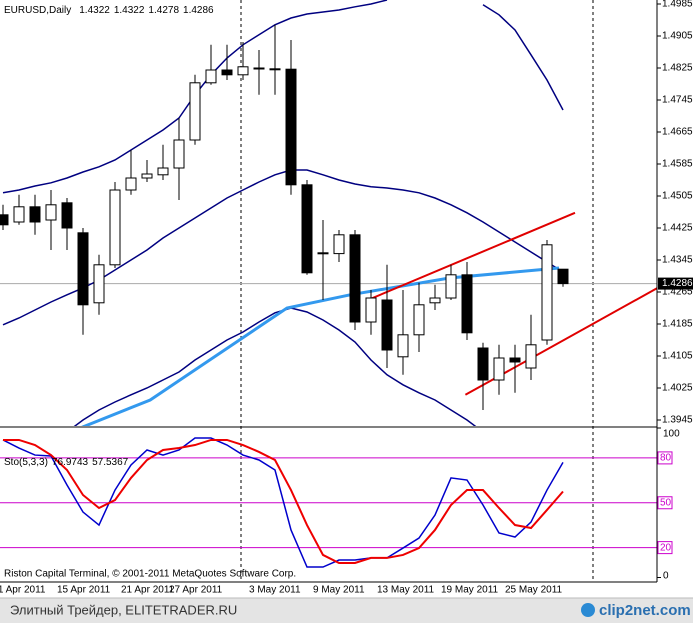  I want to click on y-tick-label: 1.4505, so click(677, 196).